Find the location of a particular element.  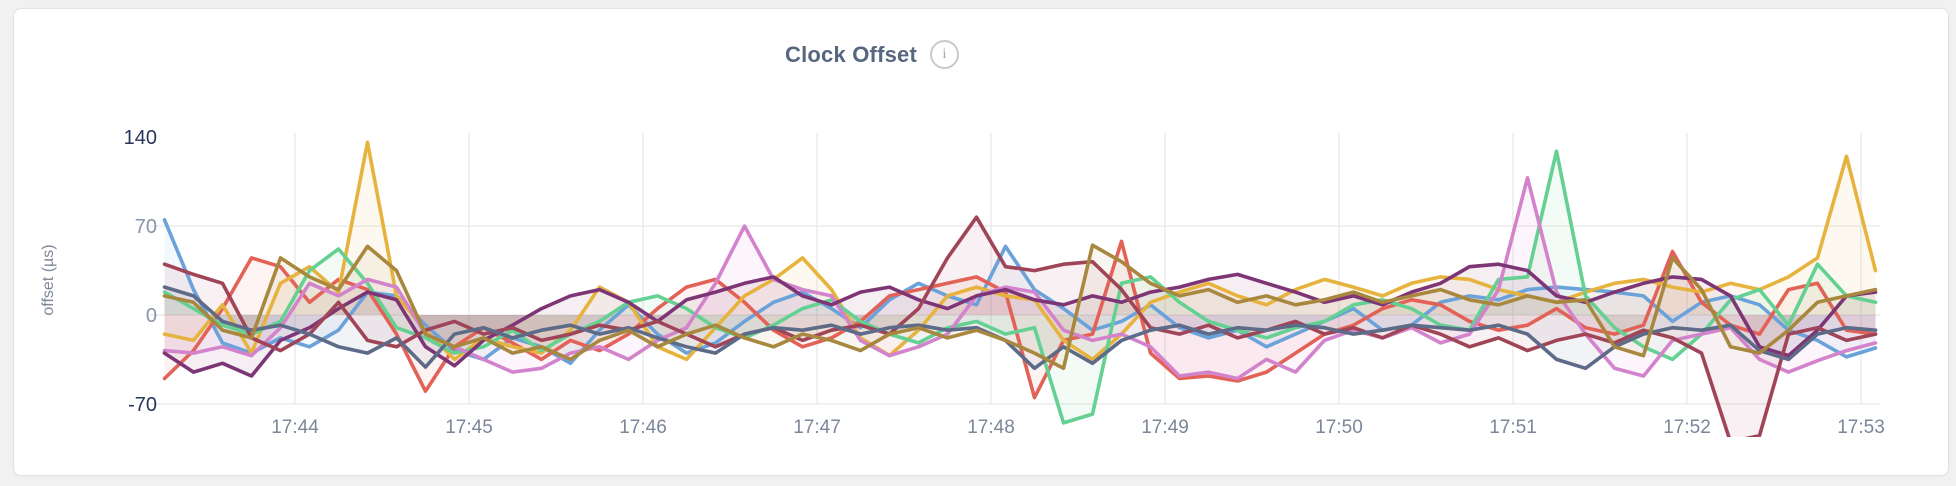

x-tick-label: 17:51 is located at coordinates (1513, 427).